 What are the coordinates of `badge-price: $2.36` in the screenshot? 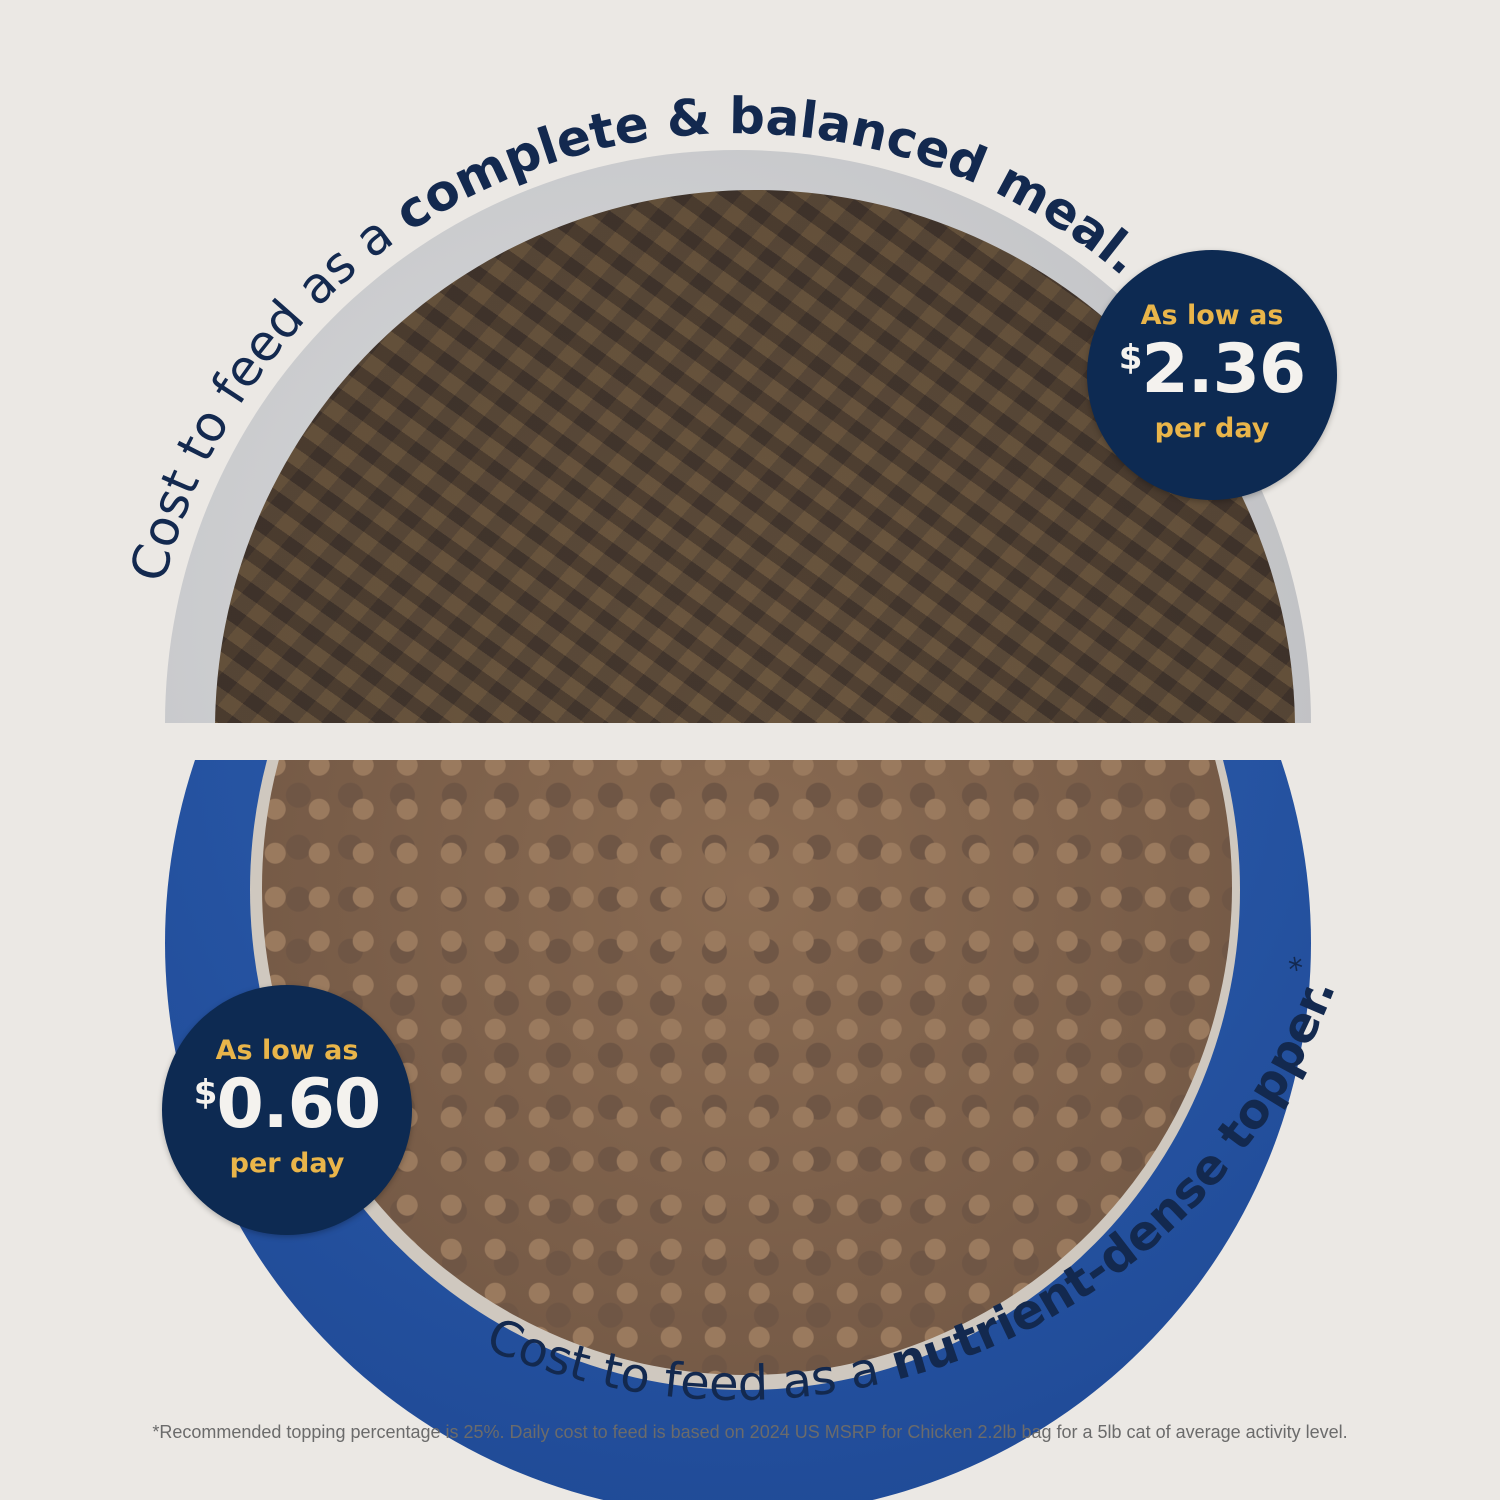 It's located at (1212, 369).